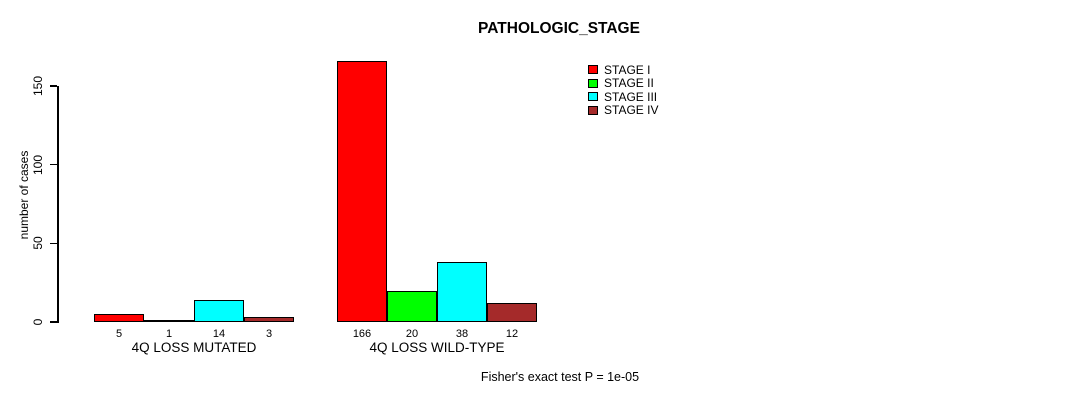 Image resolution: width=1090 pixels, height=400 pixels. Describe the element at coordinates (169, 334) in the screenshot. I see `bar-value-label: 1` at that location.